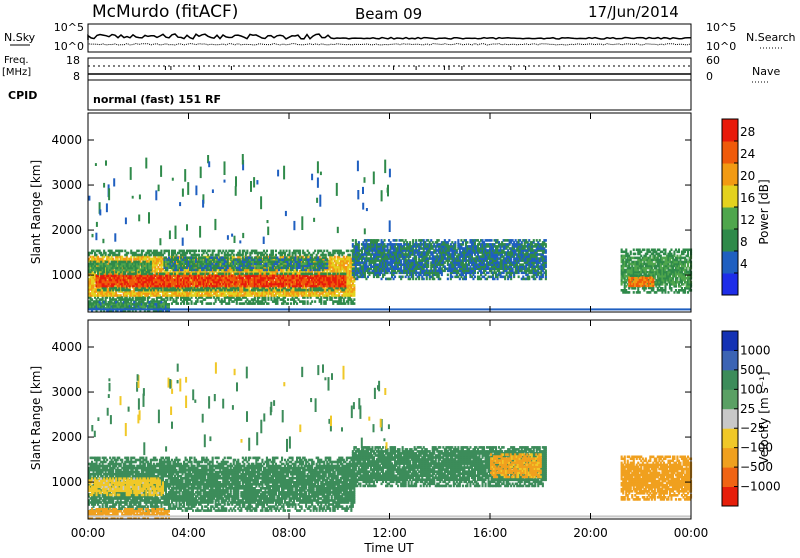  Describe the element at coordinates (721, 46) in the screenshot. I see `nsearch-tick-bottom: 10^0` at that location.